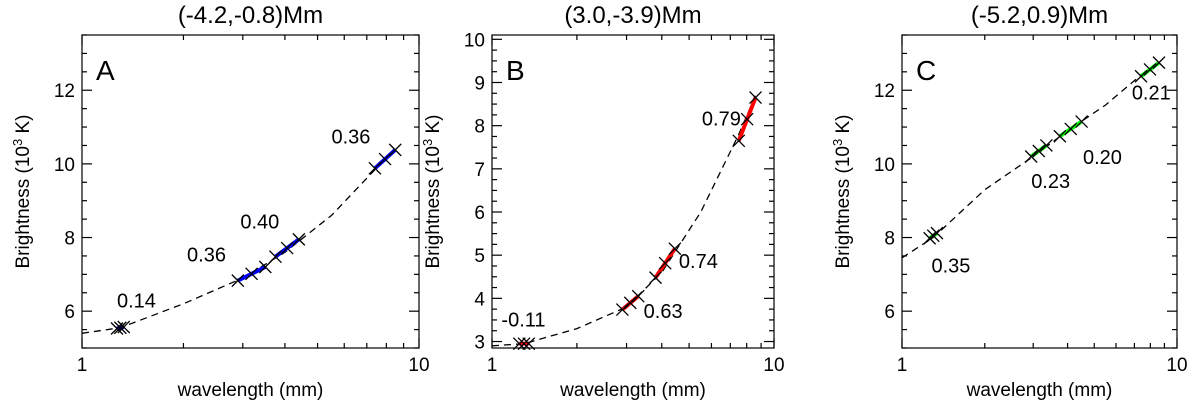 This screenshot has width=1200, height=402. I want to click on y-tick-label: 4, so click(479, 299).